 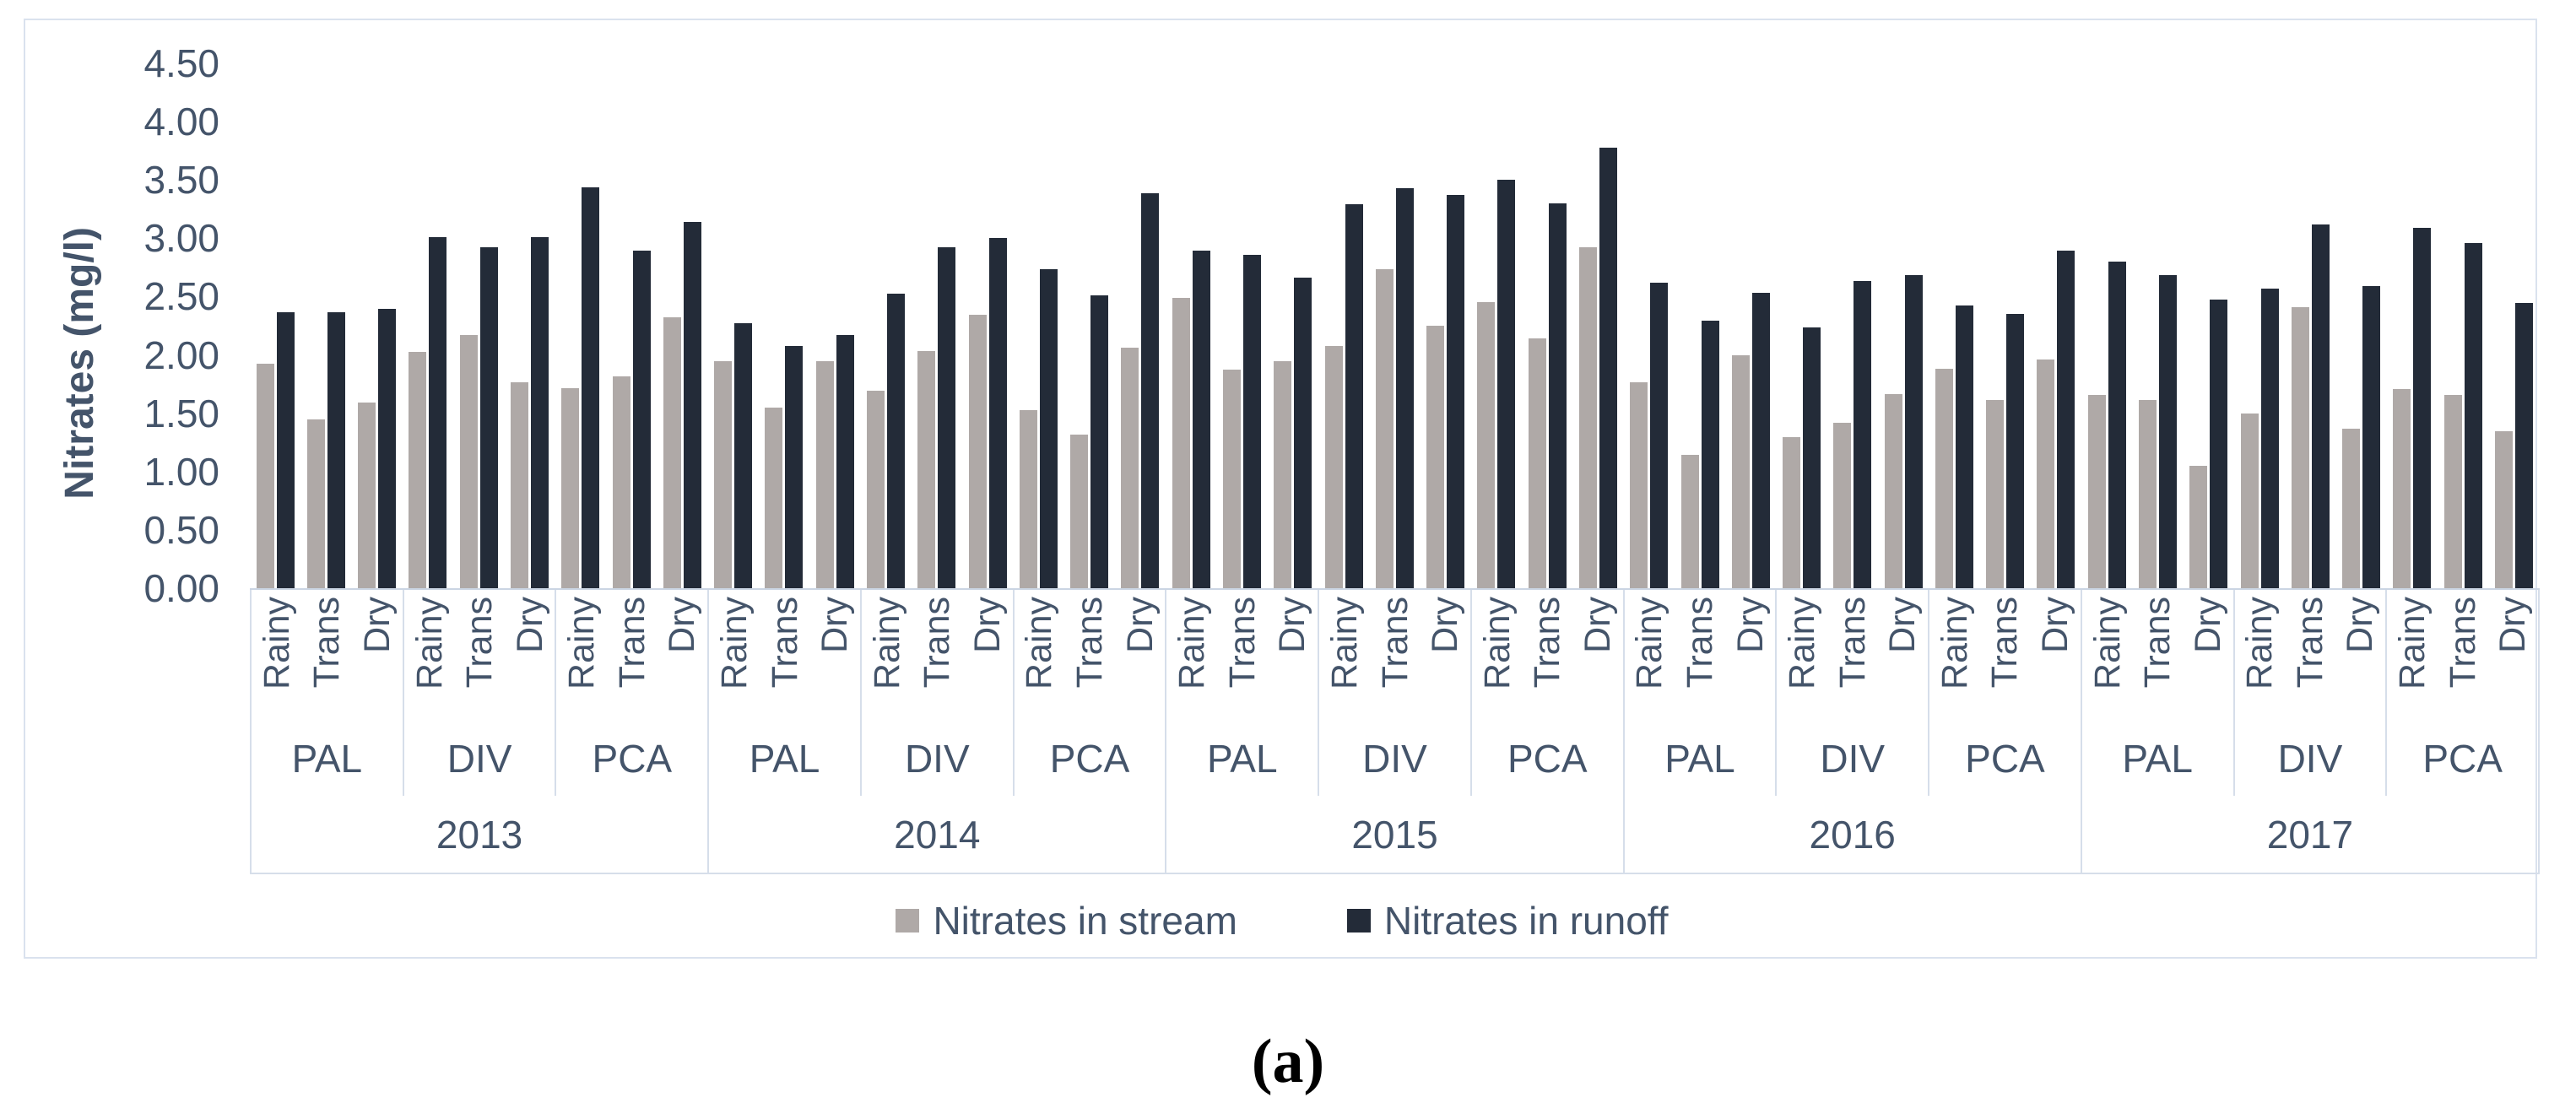 What do you see at coordinates (1288, 1061) in the screenshot?
I see `figure-caption: (a)` at bounding box center [1288, 1061].